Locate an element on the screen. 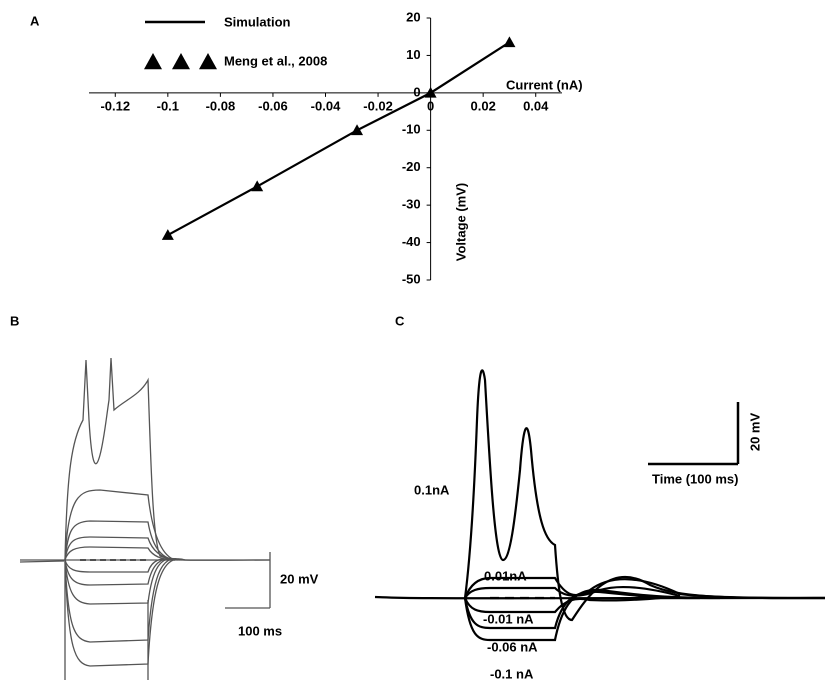  panel-label: C is located at coordinates (400, 320).